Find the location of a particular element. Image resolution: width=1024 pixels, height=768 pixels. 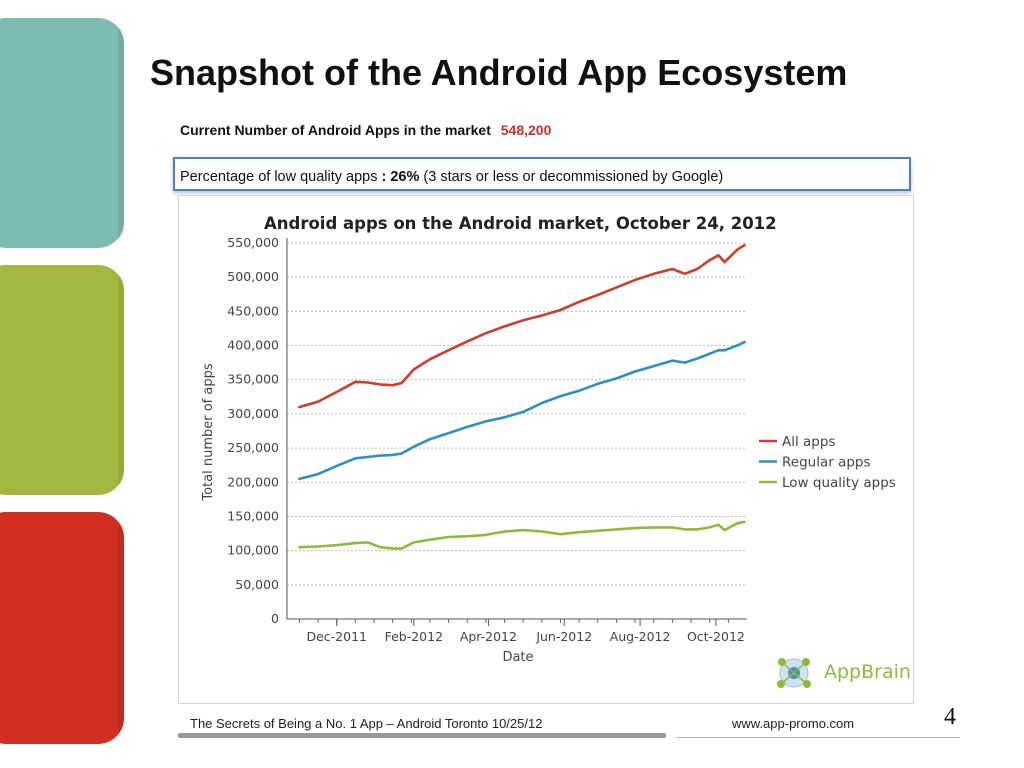

series-line-low-quality-apps is located at coordinates (522, 535).